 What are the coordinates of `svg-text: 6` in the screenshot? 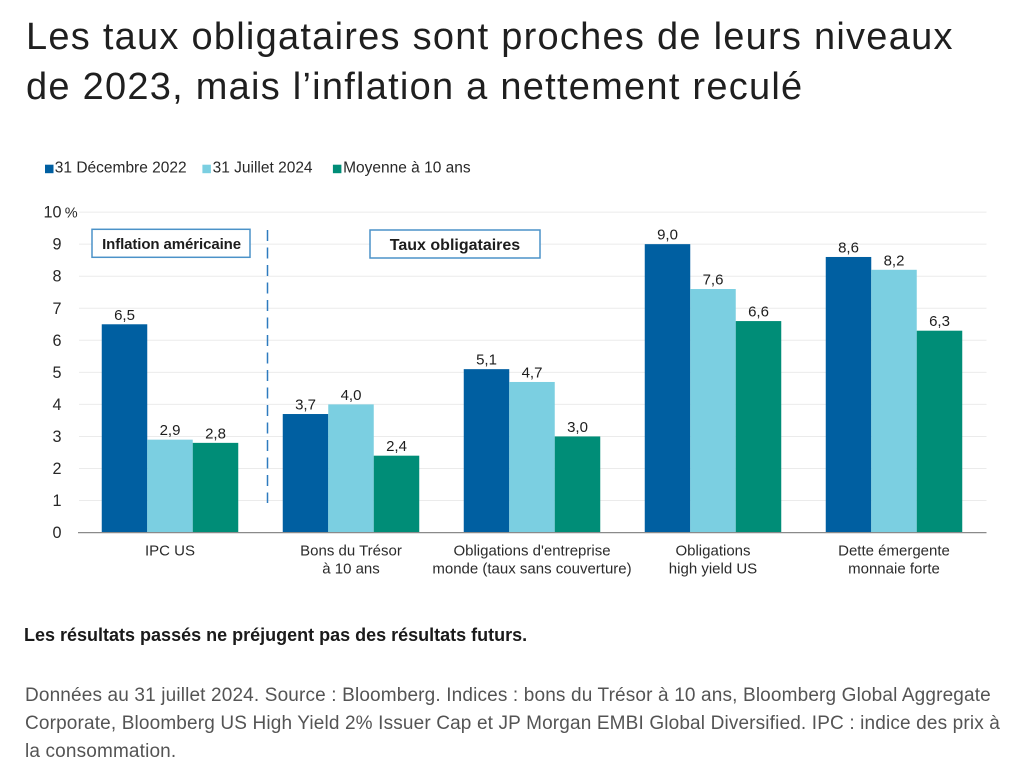 It's located at (56, 341).